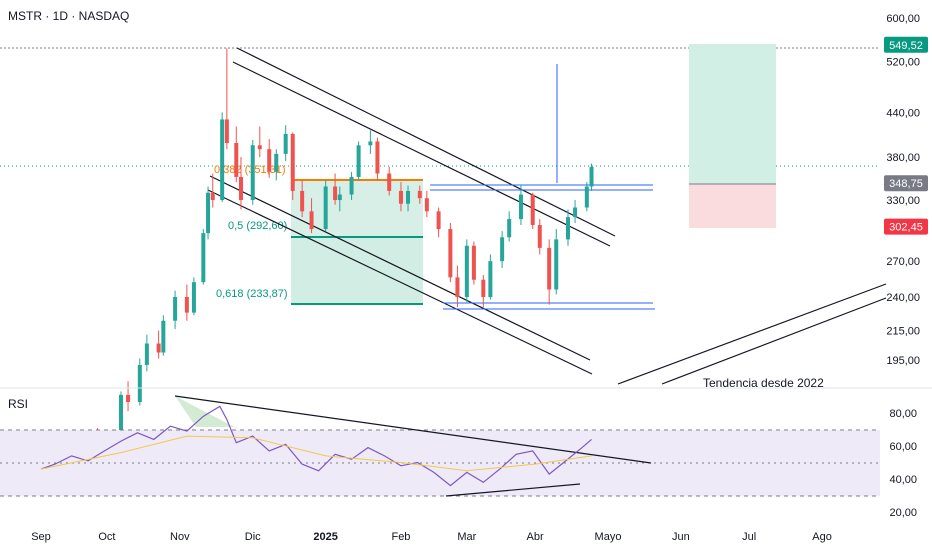 This screenshot has height=550, width=932. I want to click on price-badges: 549,52 348,75 302,45, so click(906, 135).